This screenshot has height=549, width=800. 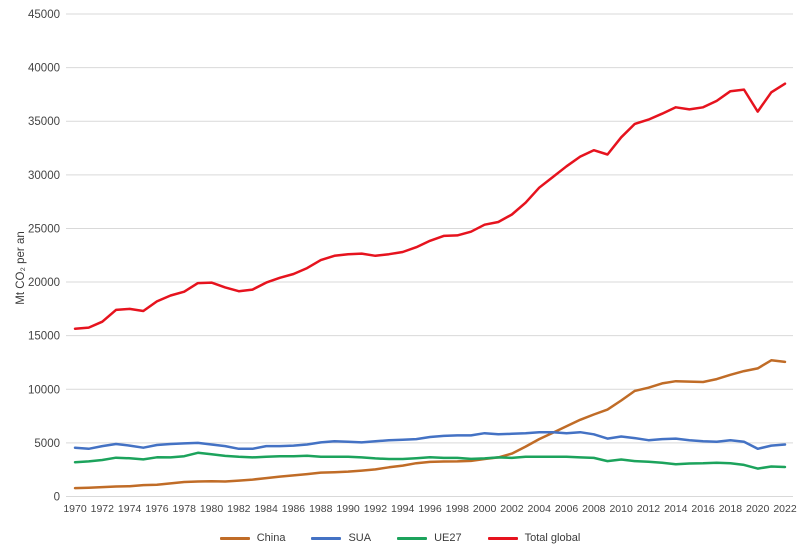 I want to click on x-tick-label-2000: 2000, so click(x=485, y=509).